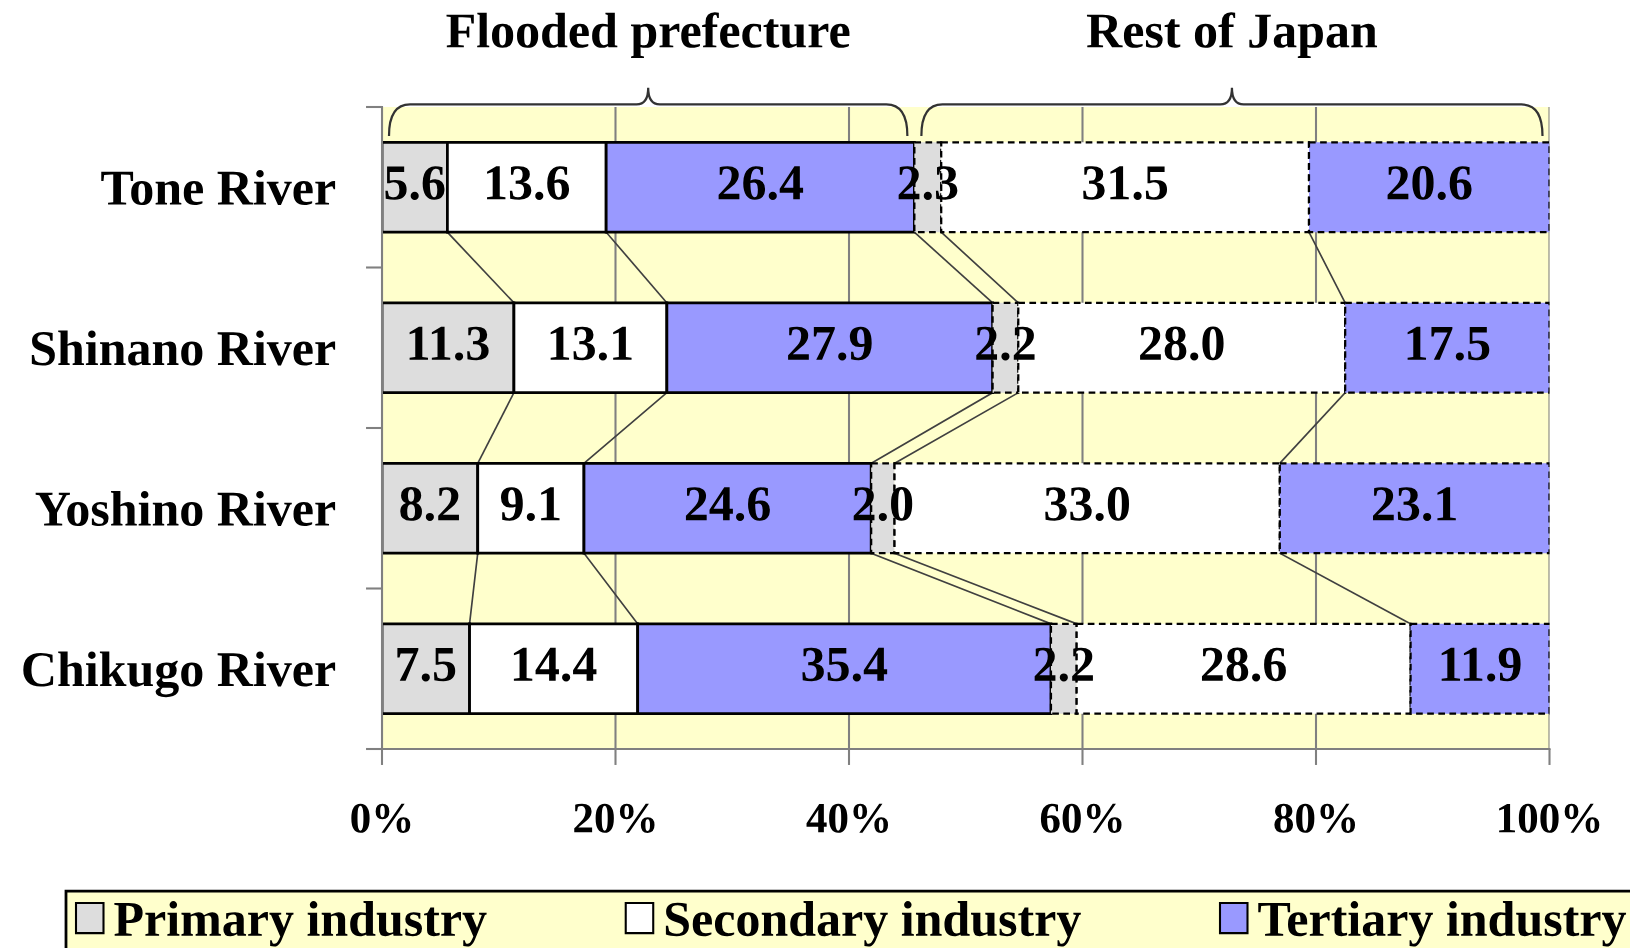 This screenshot has height=948, width=1630. What do you see at coordinates (300, 924) in the screenshot?
I see `legend-label: Primary industry` at bounding box center [300, 924].